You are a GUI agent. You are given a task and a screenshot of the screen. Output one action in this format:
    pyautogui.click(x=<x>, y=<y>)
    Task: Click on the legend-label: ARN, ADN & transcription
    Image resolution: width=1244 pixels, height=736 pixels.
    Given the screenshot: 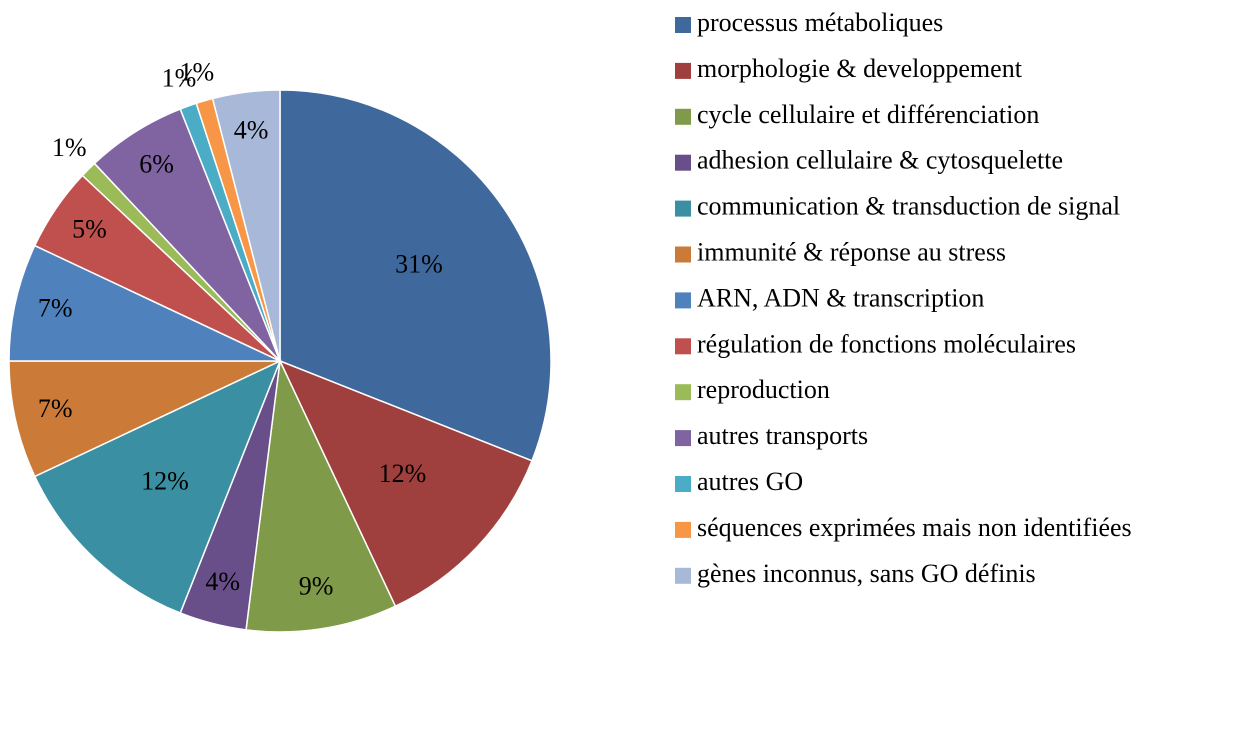 What is the action you would take?
    pyautogui.click(x=840, y=297)
    